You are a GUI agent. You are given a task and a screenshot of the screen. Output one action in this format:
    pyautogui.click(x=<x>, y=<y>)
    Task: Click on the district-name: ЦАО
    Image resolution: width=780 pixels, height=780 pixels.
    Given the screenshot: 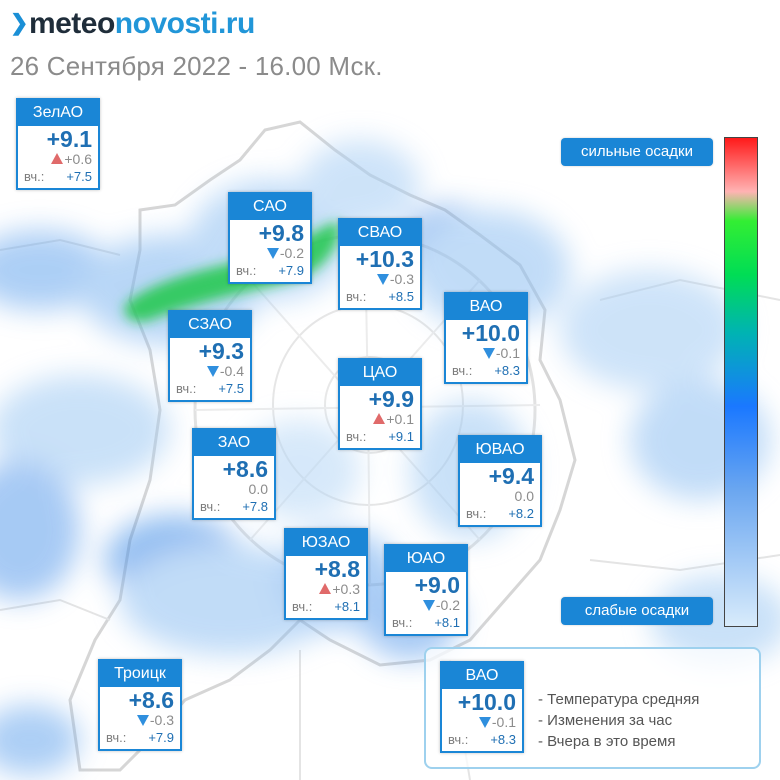 What is the action you would take?
    pyautogui.click(x=380, y=373)
    